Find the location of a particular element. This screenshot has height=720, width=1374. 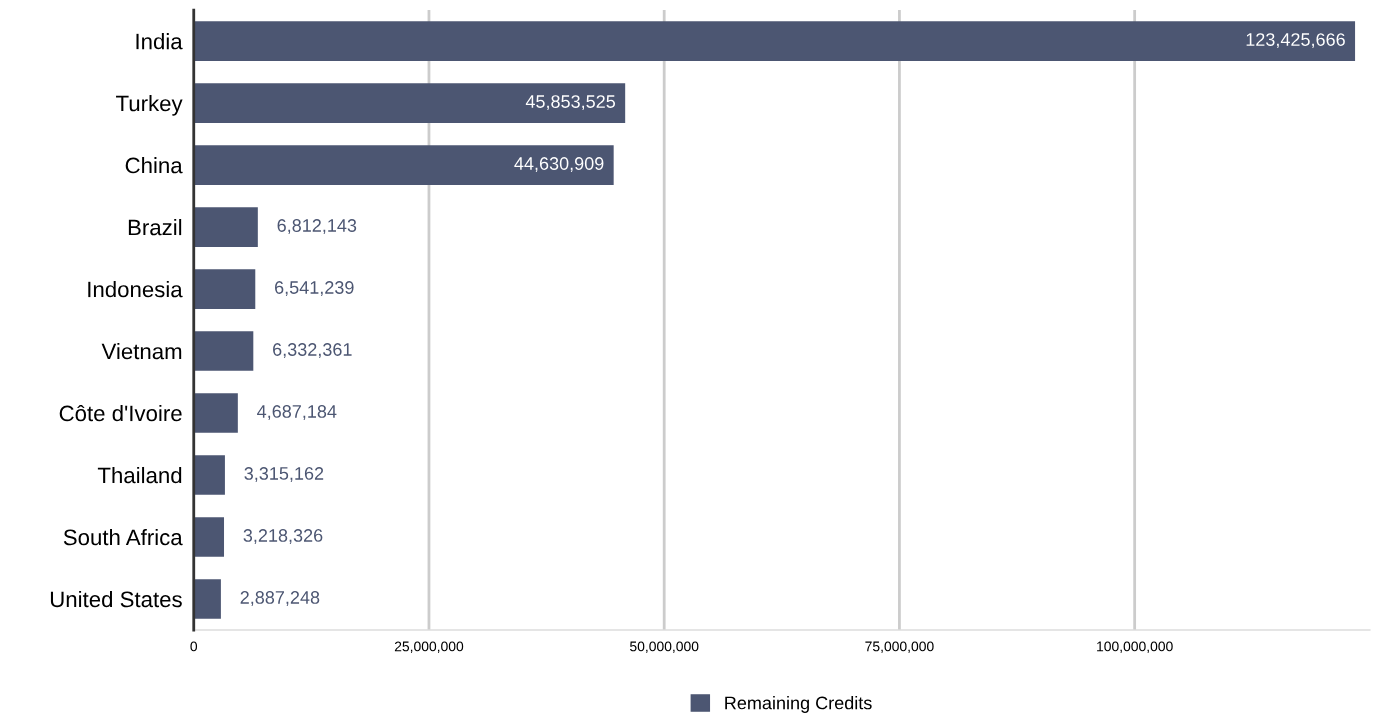

x-tick-label: 25,000,000 is located at coordinates (429, 647).